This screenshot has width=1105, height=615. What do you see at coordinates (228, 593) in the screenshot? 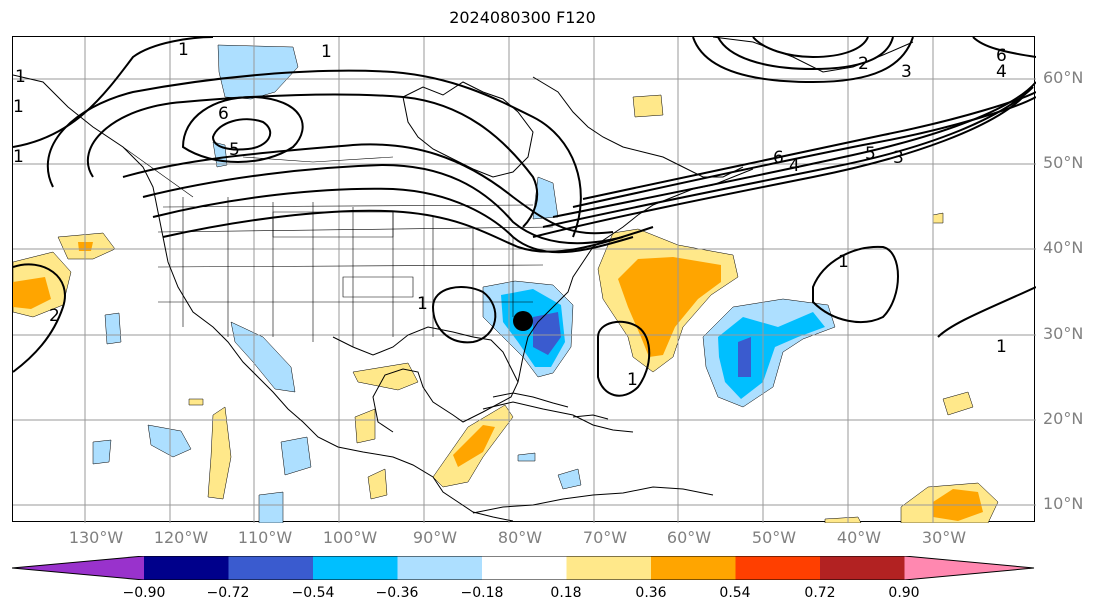
I see `colorbar-tick-label: −0.72` at bounding box center [228, 593].